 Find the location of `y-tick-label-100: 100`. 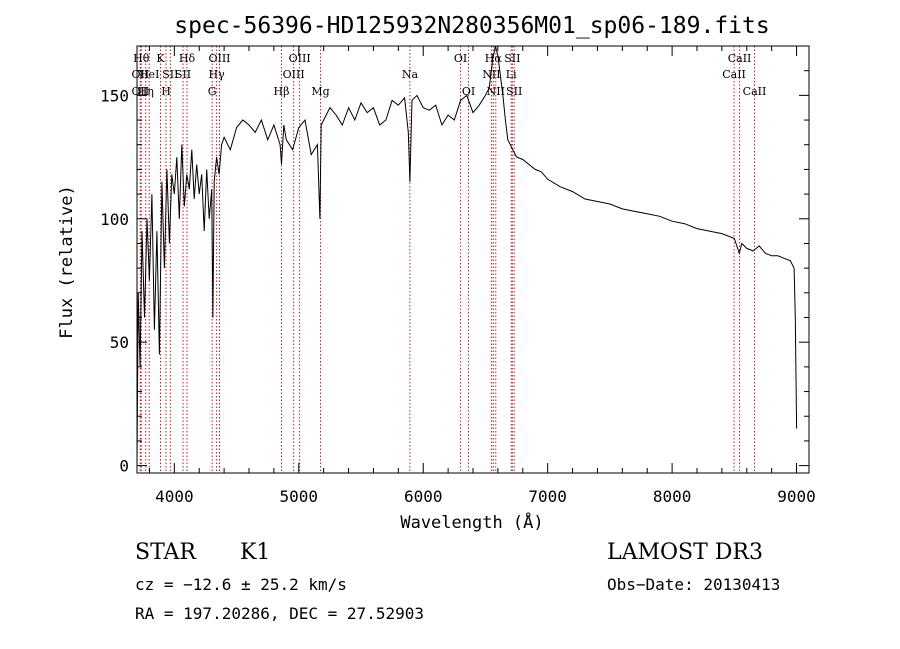

y-tick-label-100: 100 is located at coordinates (114, 219).